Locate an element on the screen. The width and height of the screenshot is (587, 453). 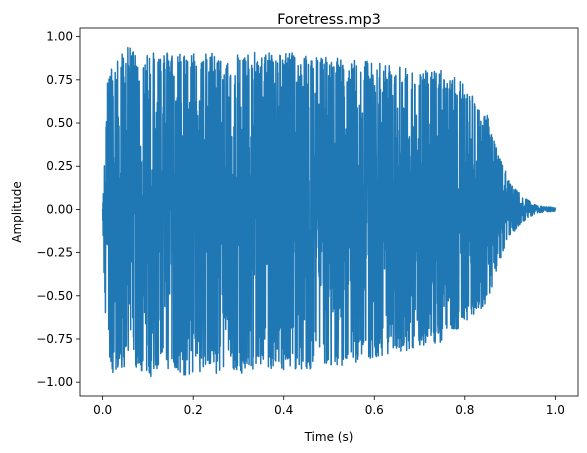
x-tick-label: 0.8 is located at coordinates (464, 410).